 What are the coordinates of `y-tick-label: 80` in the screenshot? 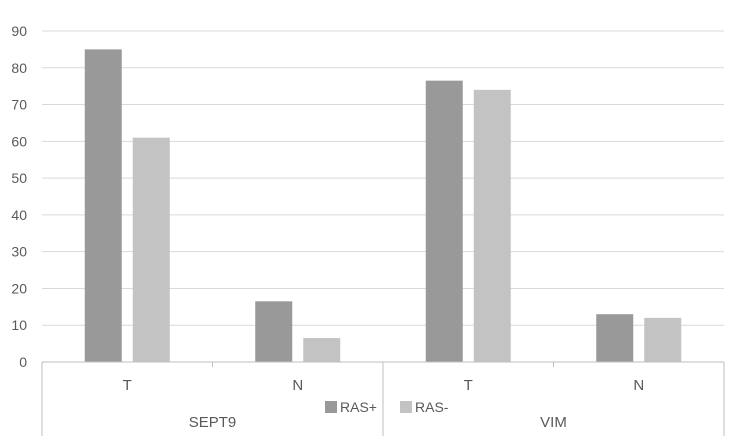 It's located at (19, 68).